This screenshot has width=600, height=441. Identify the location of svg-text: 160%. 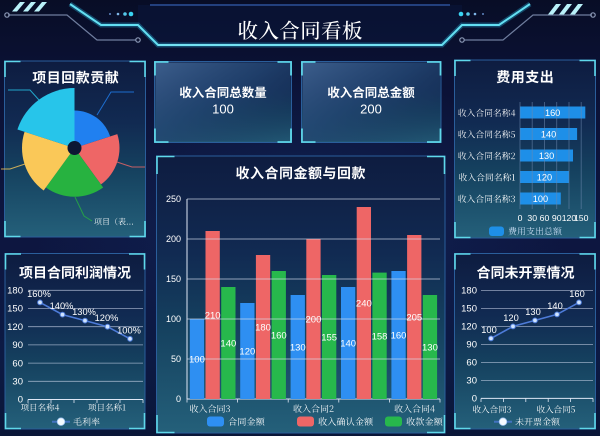
(39, 294).